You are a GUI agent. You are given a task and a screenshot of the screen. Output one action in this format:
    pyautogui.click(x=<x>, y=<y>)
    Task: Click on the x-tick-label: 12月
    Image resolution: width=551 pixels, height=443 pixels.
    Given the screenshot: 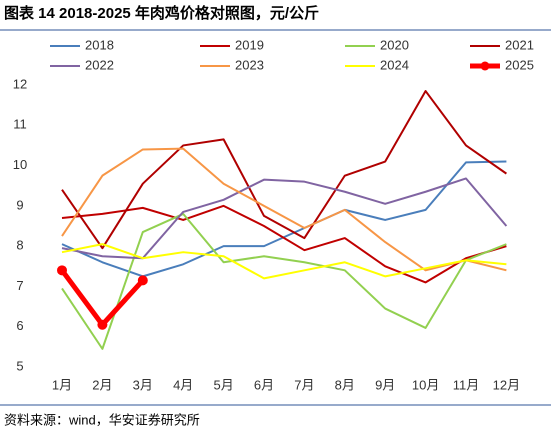 What is the action you would take?
    pyautogui.click(x=506, y=384)
    